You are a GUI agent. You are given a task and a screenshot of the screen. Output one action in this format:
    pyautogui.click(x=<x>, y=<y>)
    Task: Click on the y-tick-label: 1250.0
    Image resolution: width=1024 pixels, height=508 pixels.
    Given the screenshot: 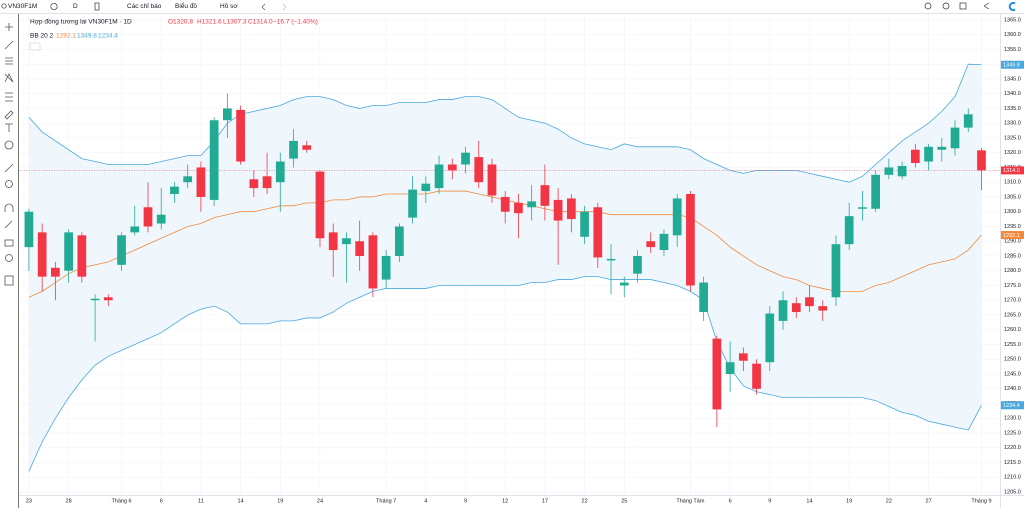 What is the action you would take?
    pyautogui.click(x=1012, y=360)
    